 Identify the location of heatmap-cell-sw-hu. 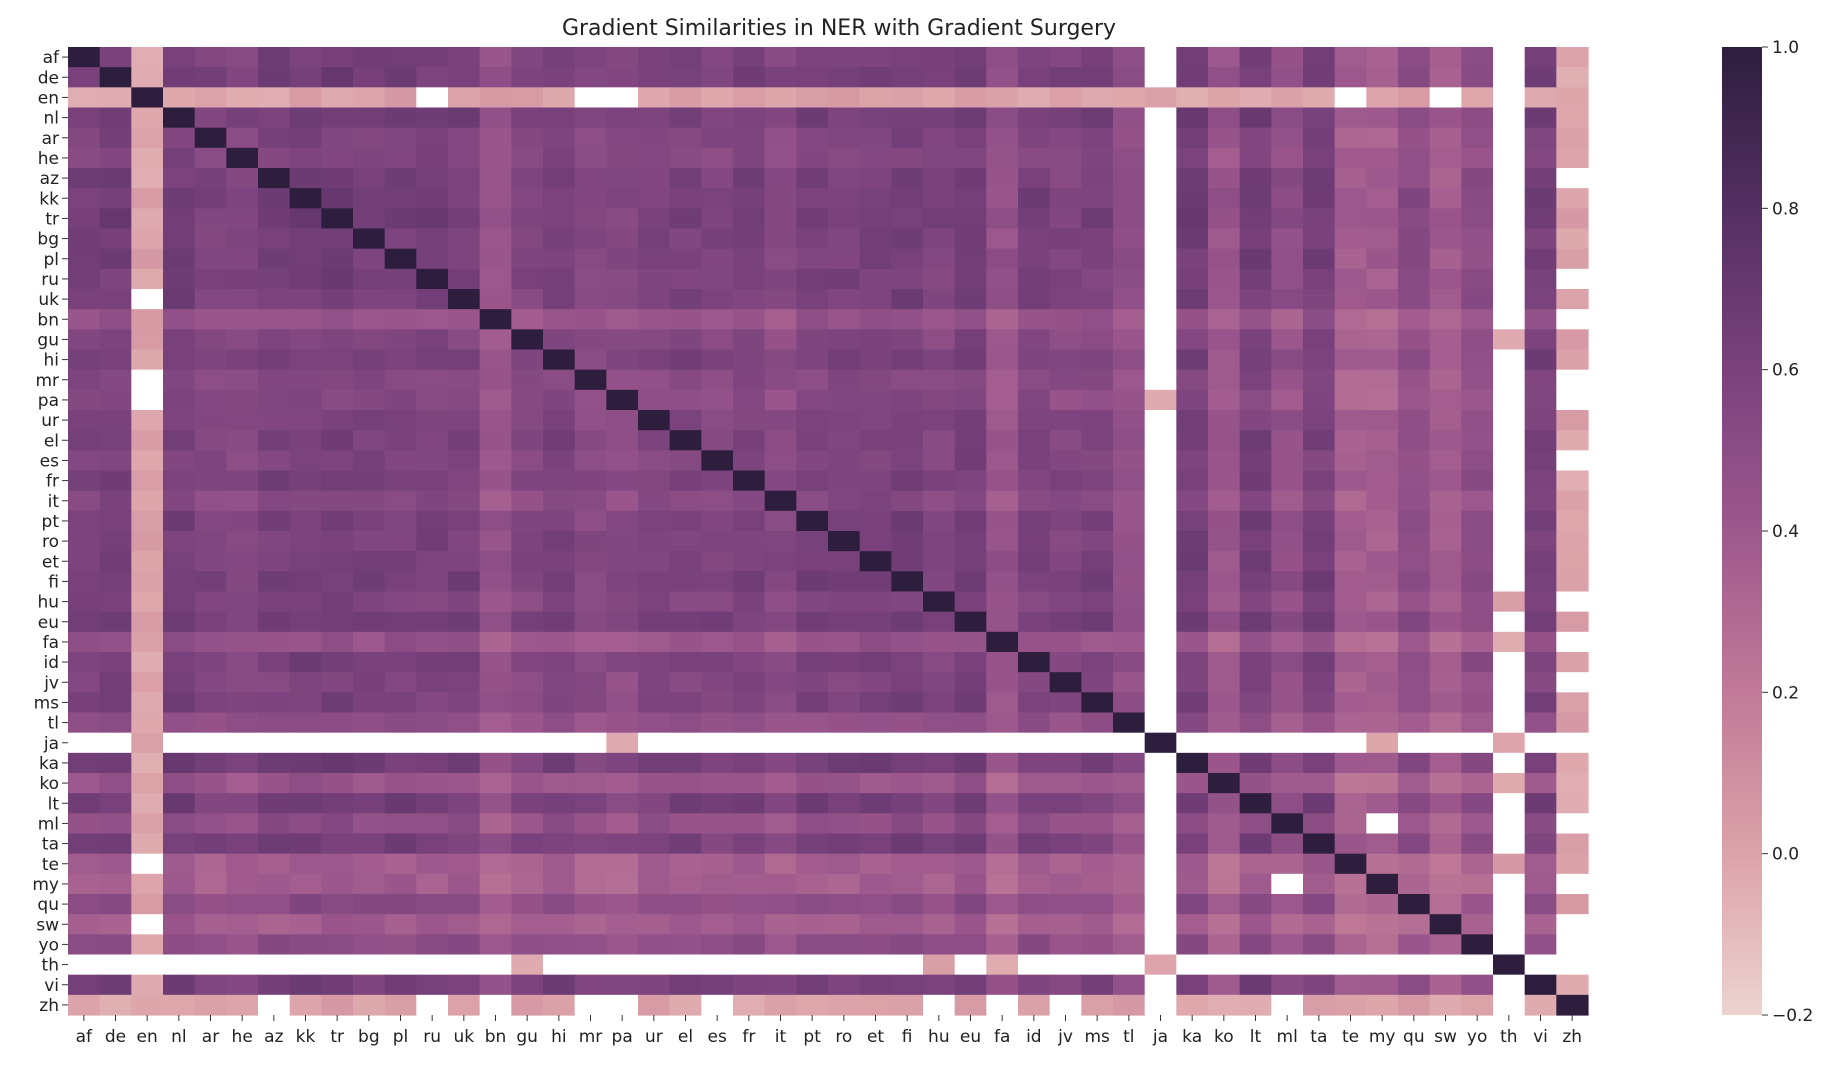
(939, 924).